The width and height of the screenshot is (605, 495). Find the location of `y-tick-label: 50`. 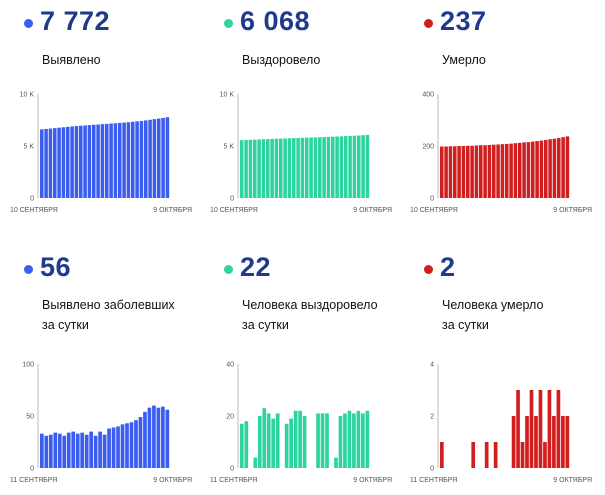

y-tick-label: 50 is located at coordinates (30, 417).